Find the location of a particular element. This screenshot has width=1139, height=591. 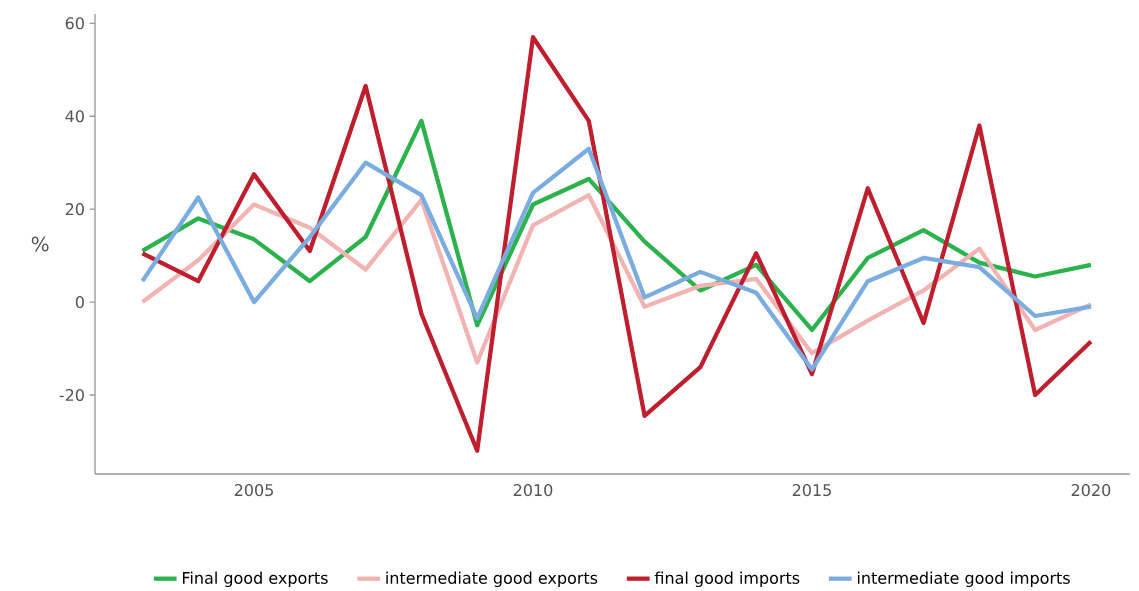

x-tick-label: 2005 is located at coordinates (253, 490).